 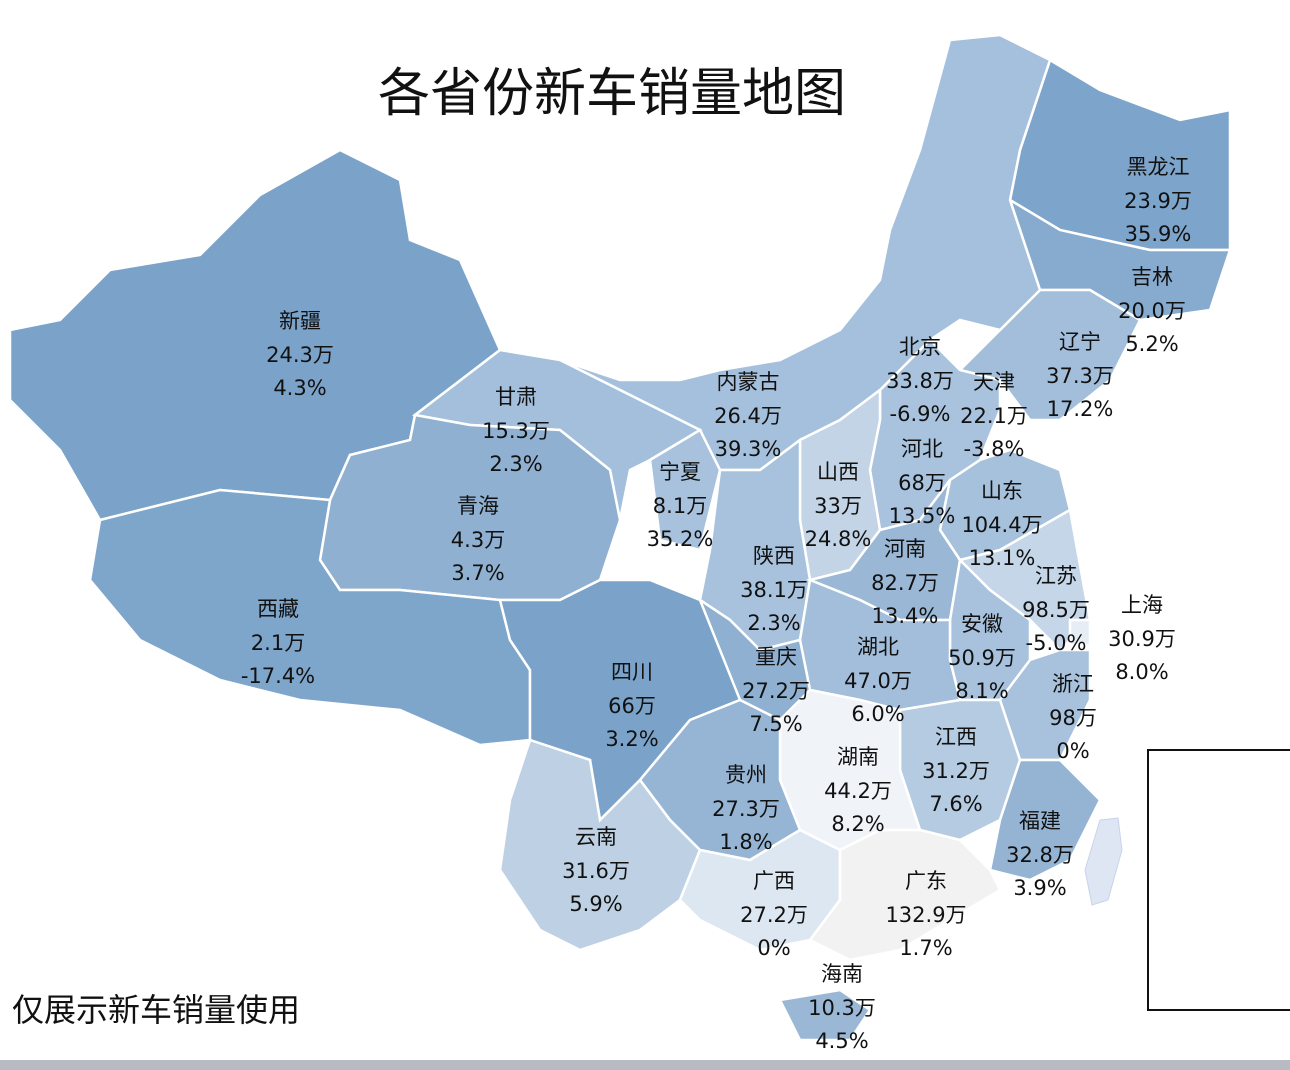 What do you see at coordinates (956, 771) in the screenshot?
I see `province-sales: 31.2万` at bounding box center [956, 771].